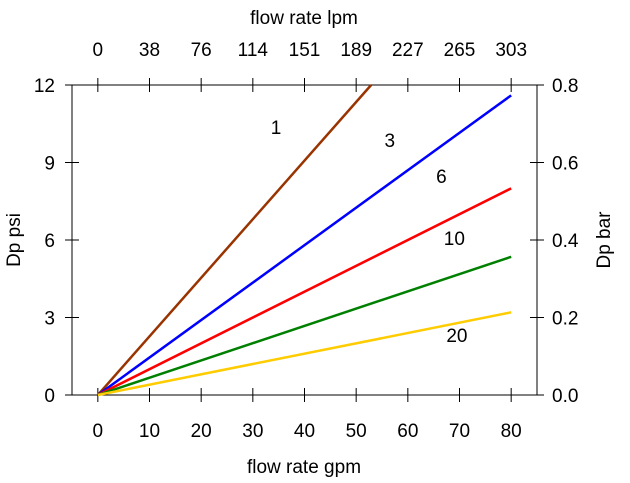  I want to click on x-tick-label: 40, so click(304, 431).